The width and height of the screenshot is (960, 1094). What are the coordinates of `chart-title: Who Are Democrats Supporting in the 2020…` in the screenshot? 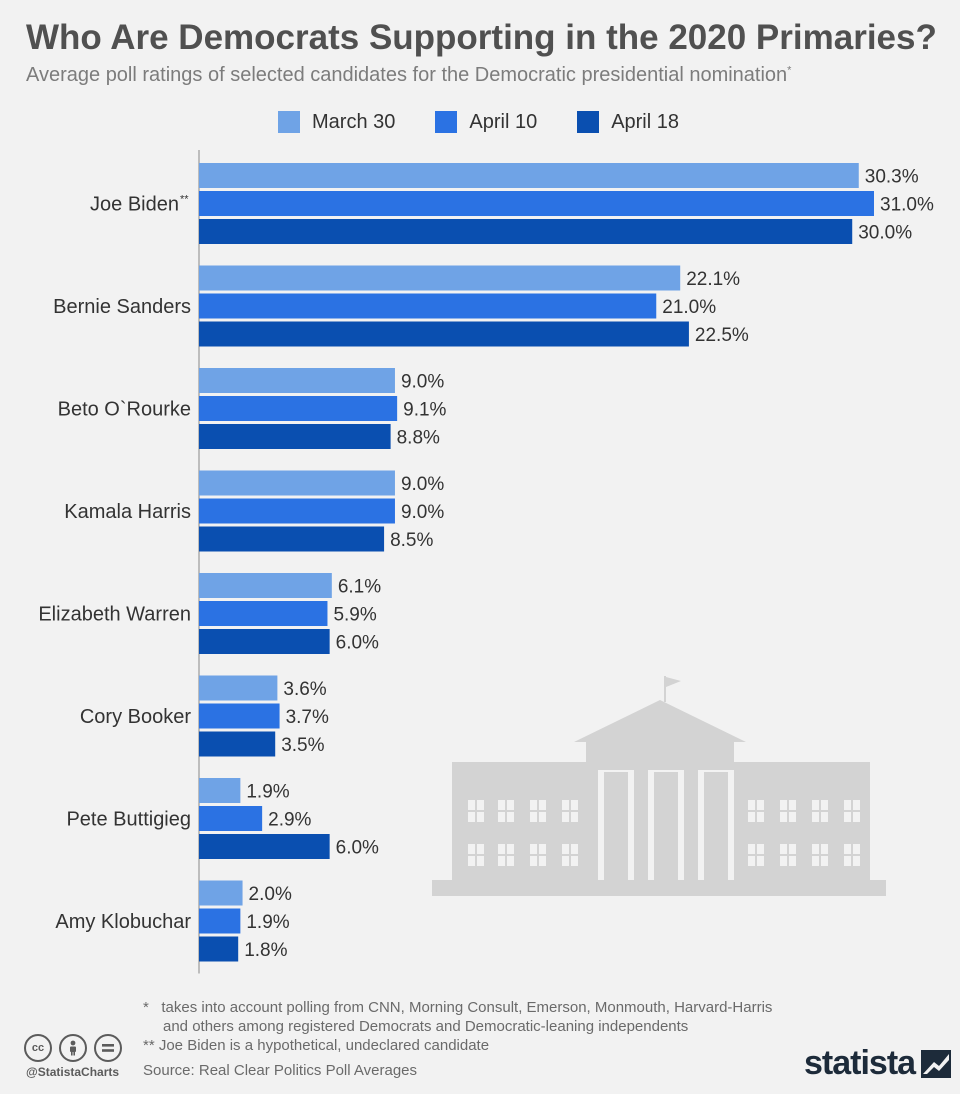 It's located at (481, 37).